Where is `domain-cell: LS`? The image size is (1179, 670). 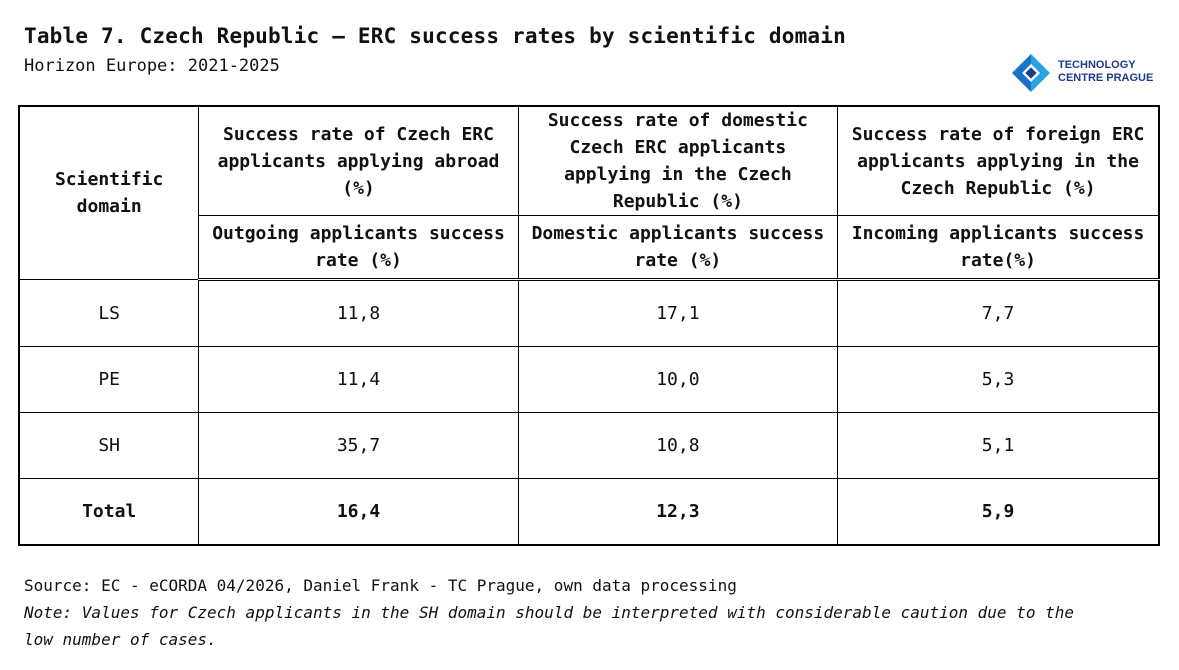 domain-cell: LS is located at coordinates (109, 313).